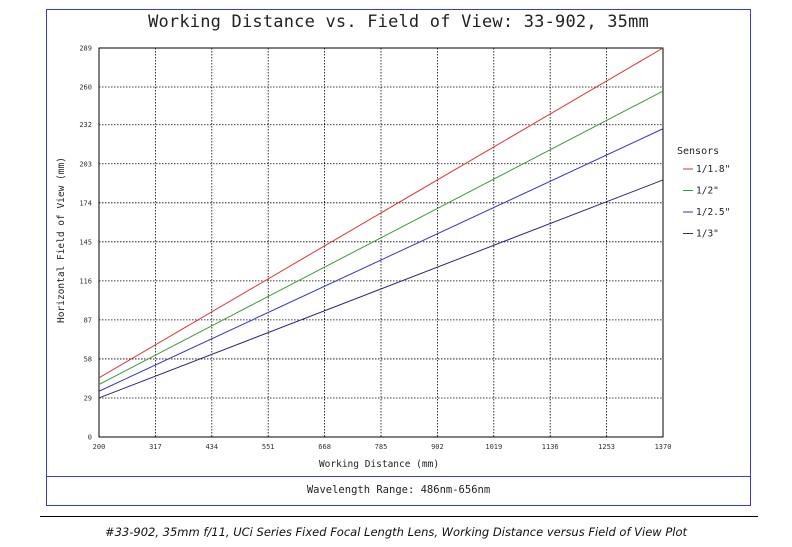  Describe the element at coordinates (707, 234) in the screenshot. I see `legend-entry: 1/3"` at that location.